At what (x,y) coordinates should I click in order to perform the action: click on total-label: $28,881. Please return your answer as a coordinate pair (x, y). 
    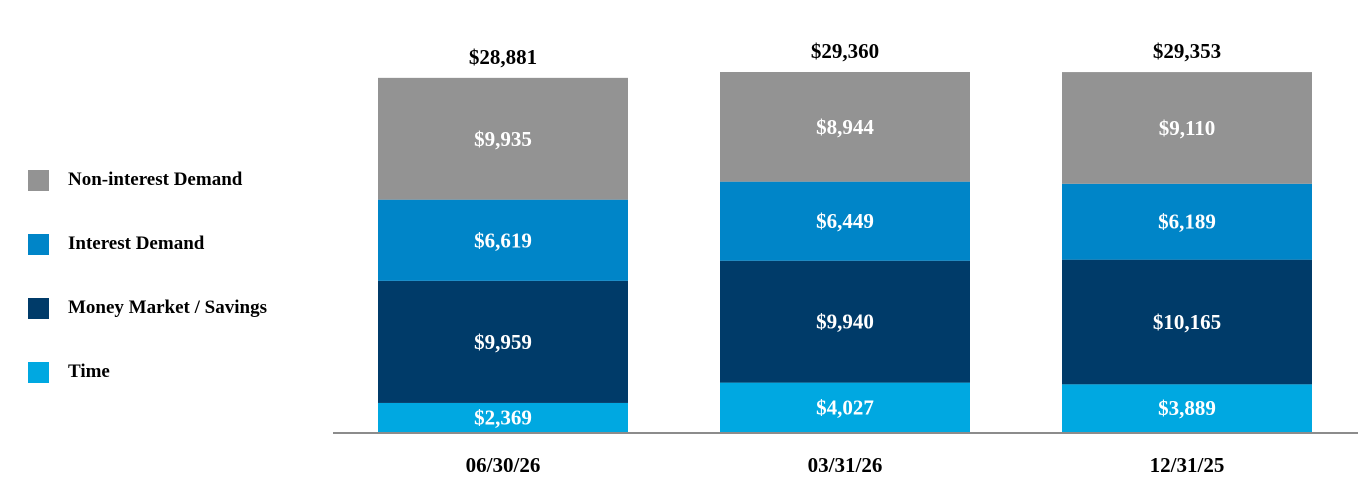
    Looking at the image, I should click on (503, 57).